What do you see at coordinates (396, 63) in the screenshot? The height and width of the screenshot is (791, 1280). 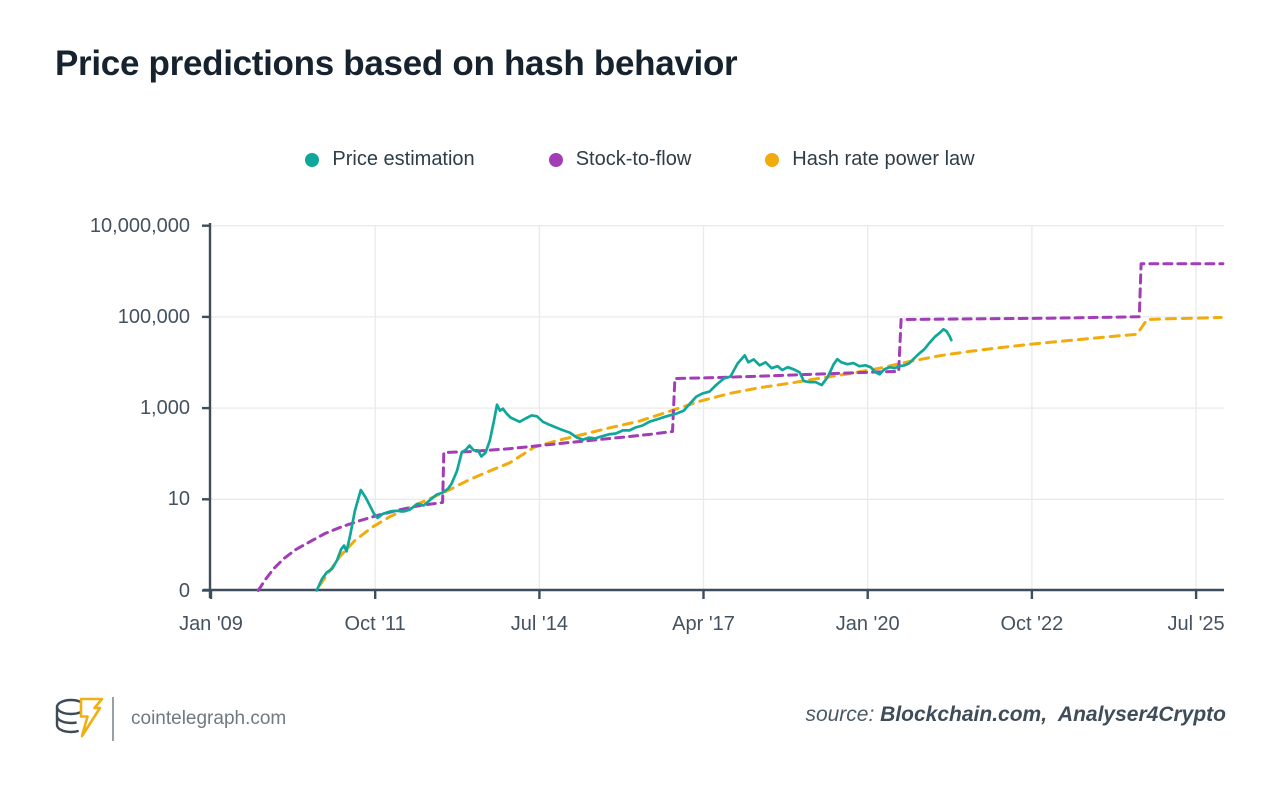 I see `page-title: Price predictions based on hash behavior` at bounding box center [396, 63].